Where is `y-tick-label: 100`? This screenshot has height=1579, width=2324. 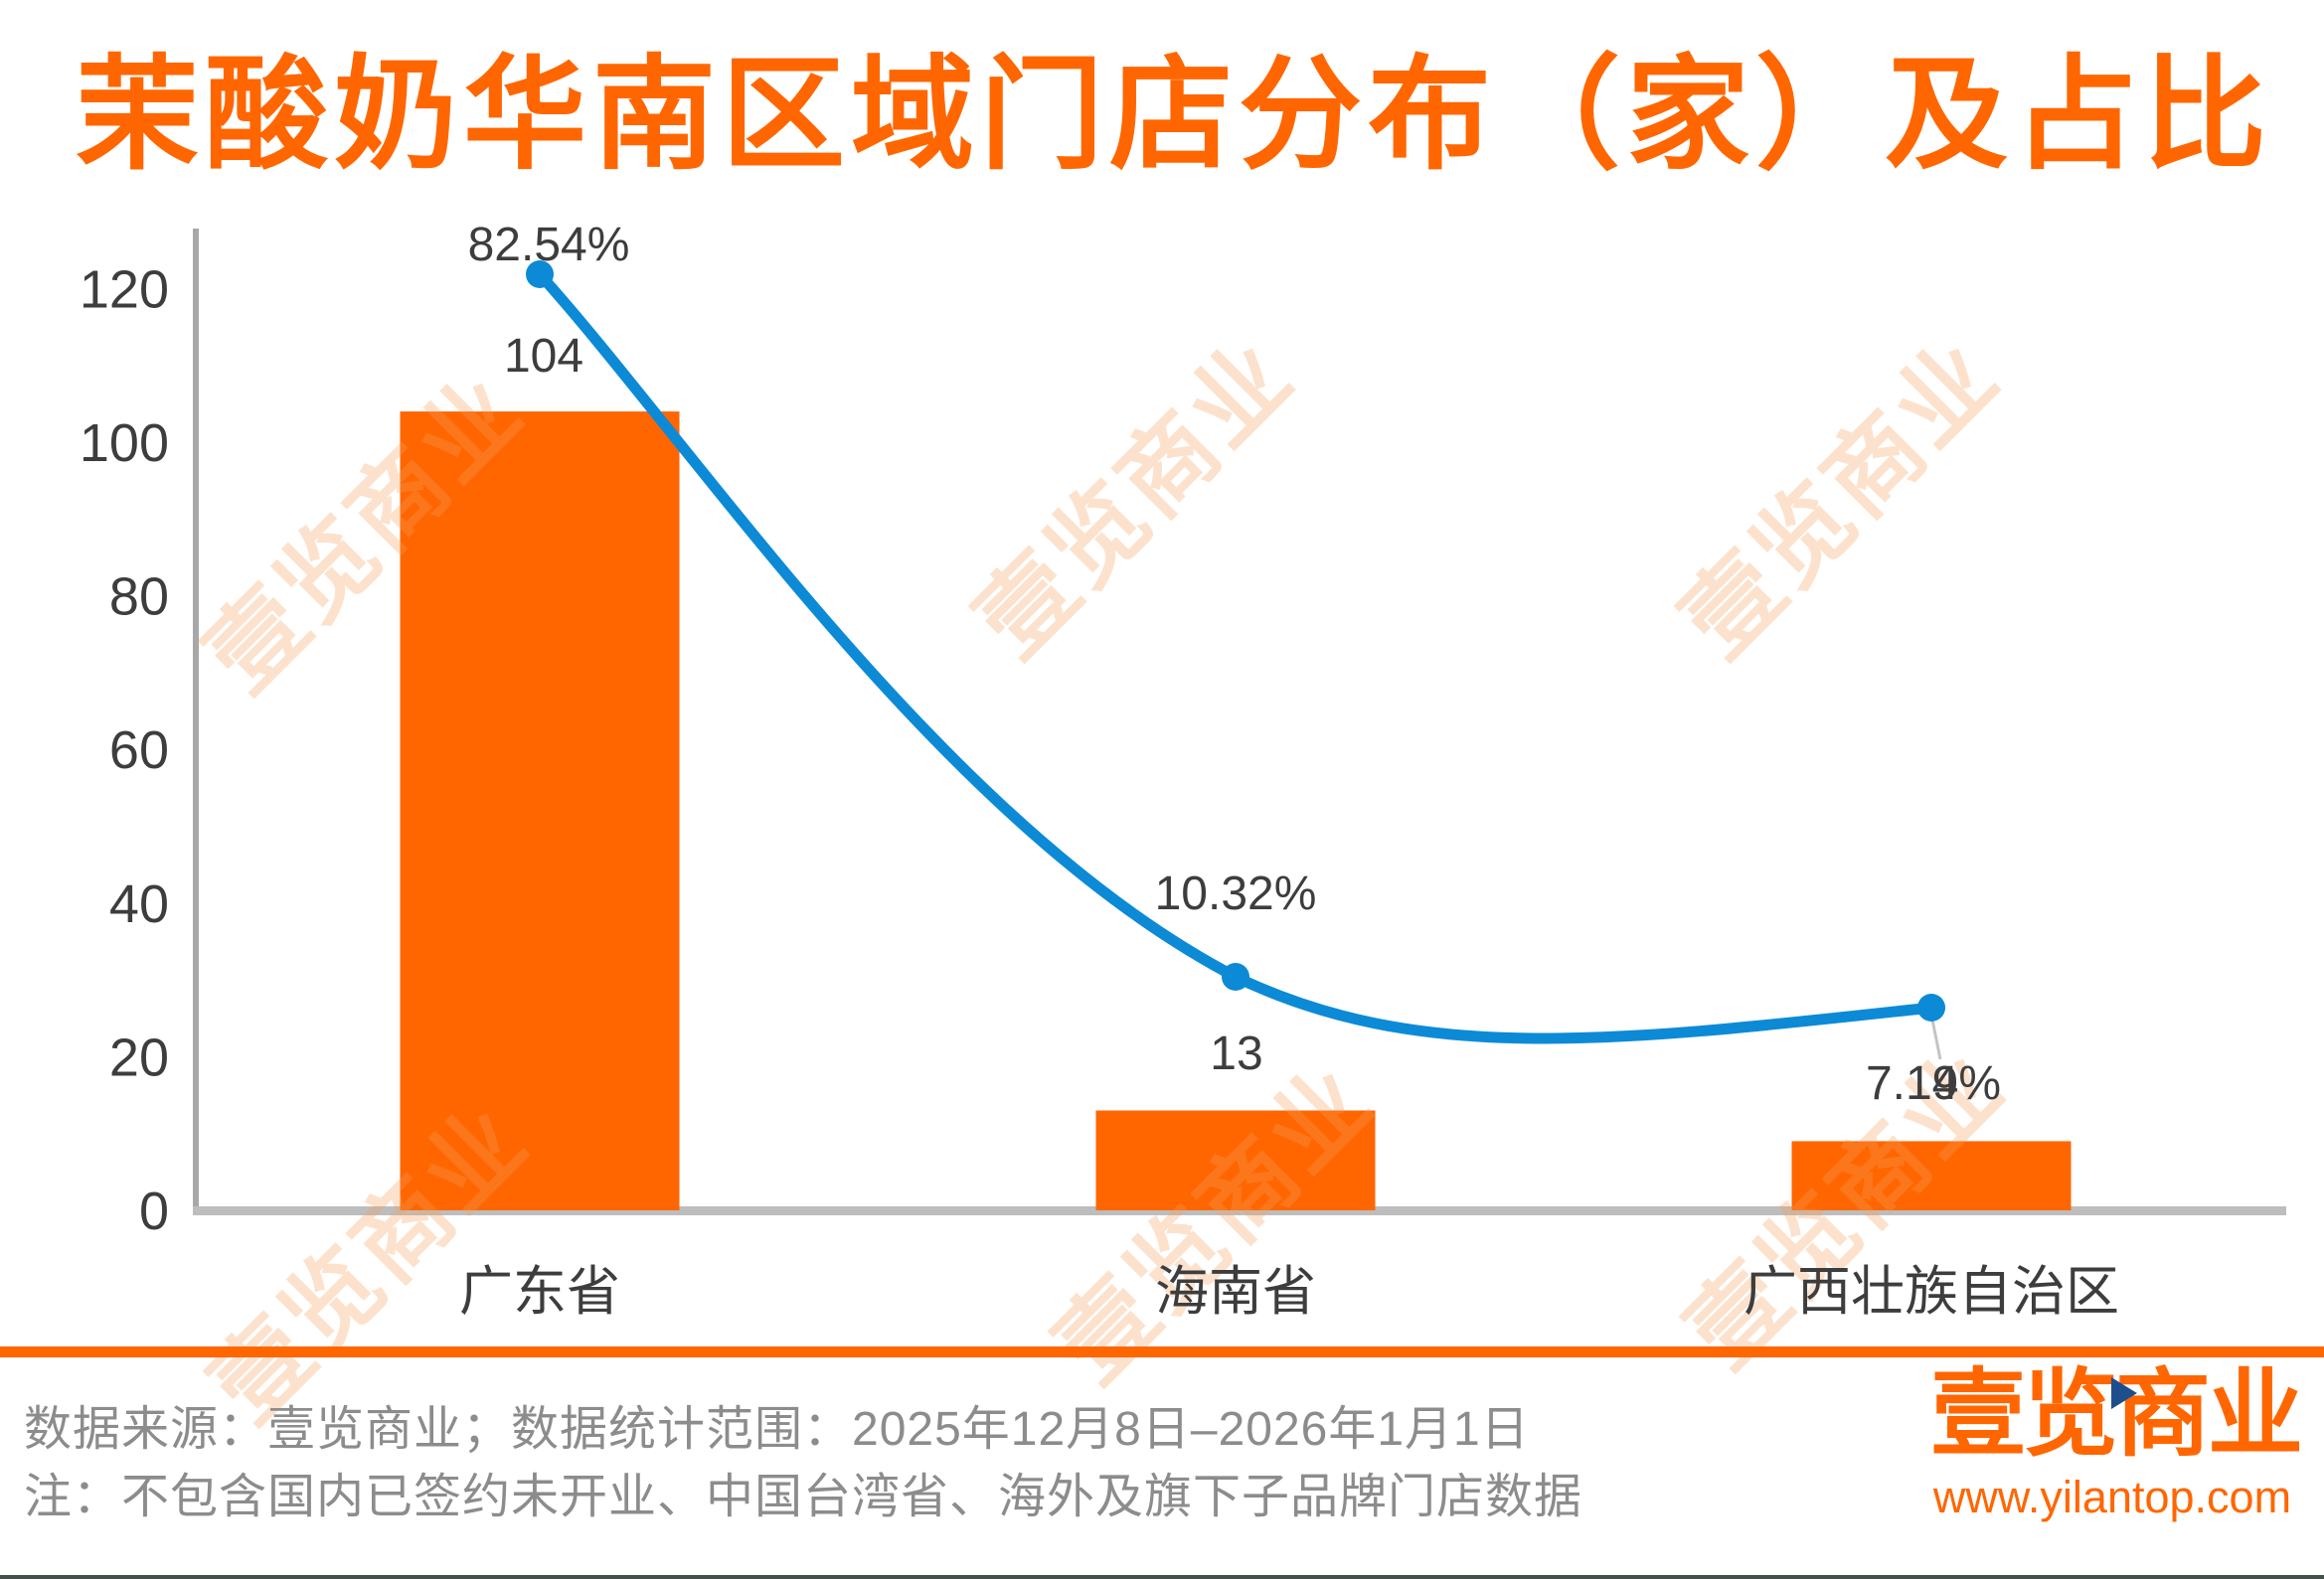
y-tick-label: 100 is located at coordinates (125, 443).